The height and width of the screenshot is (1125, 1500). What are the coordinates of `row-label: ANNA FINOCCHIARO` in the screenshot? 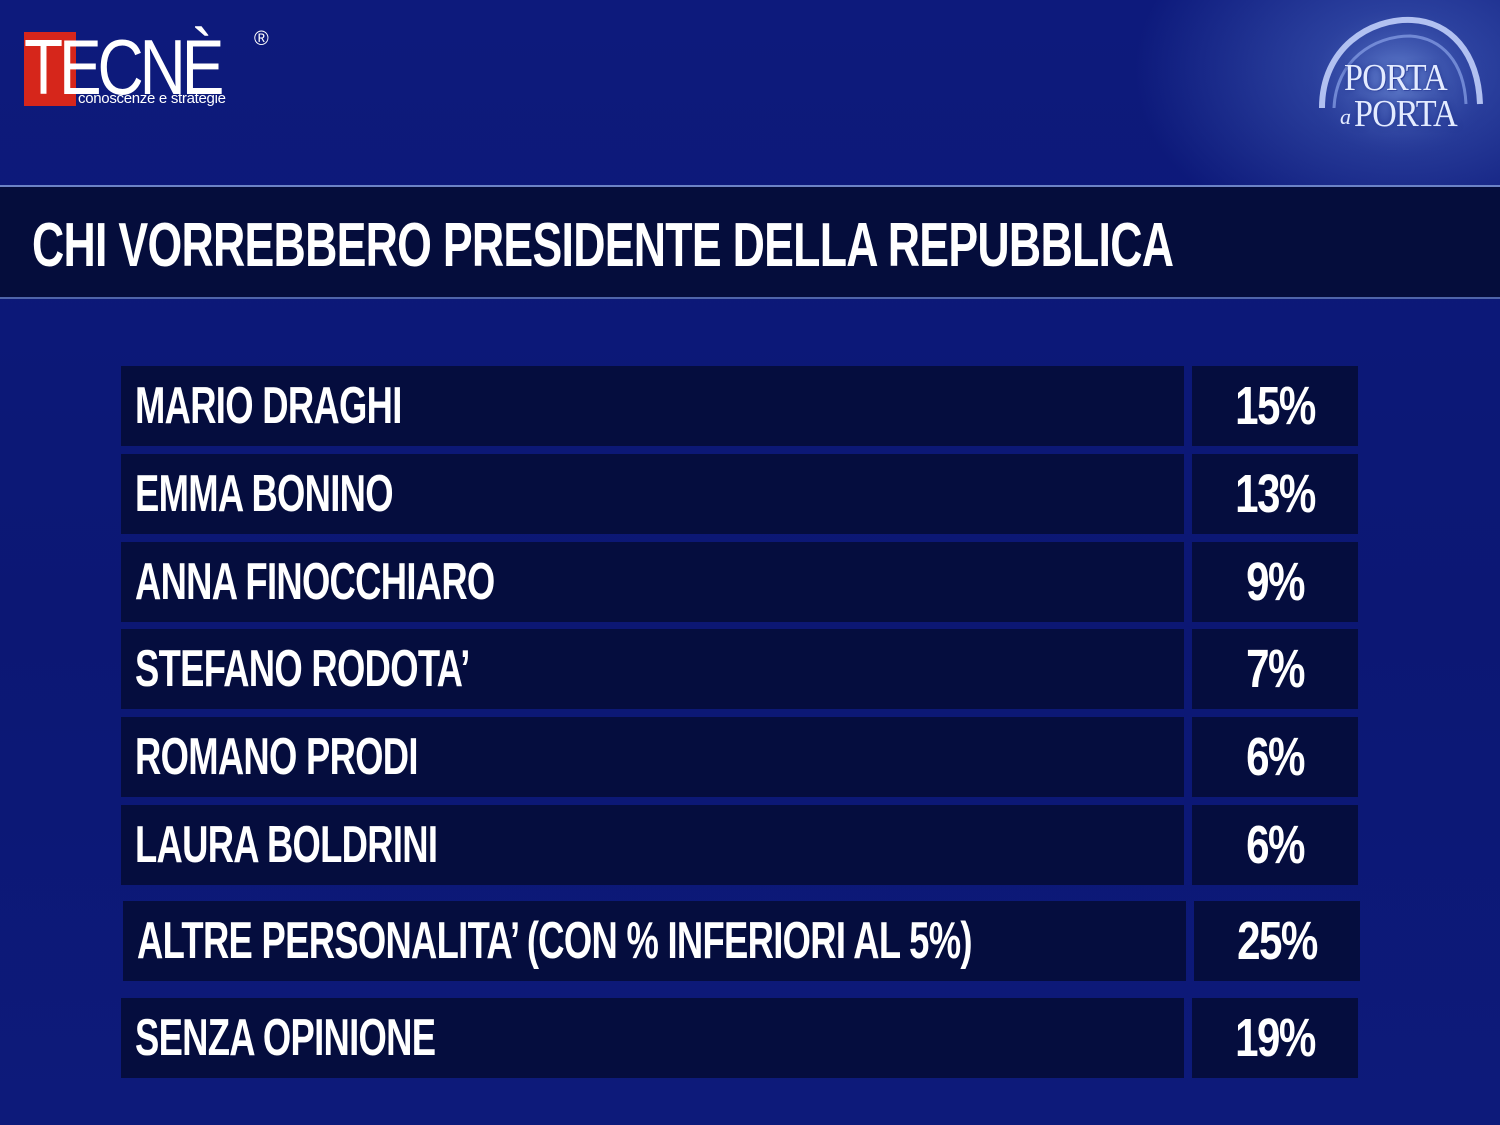 It's located at (315, 582).